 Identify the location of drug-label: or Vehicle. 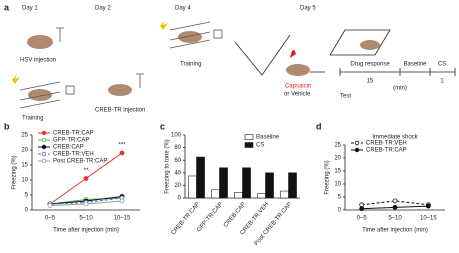
(297, 95).